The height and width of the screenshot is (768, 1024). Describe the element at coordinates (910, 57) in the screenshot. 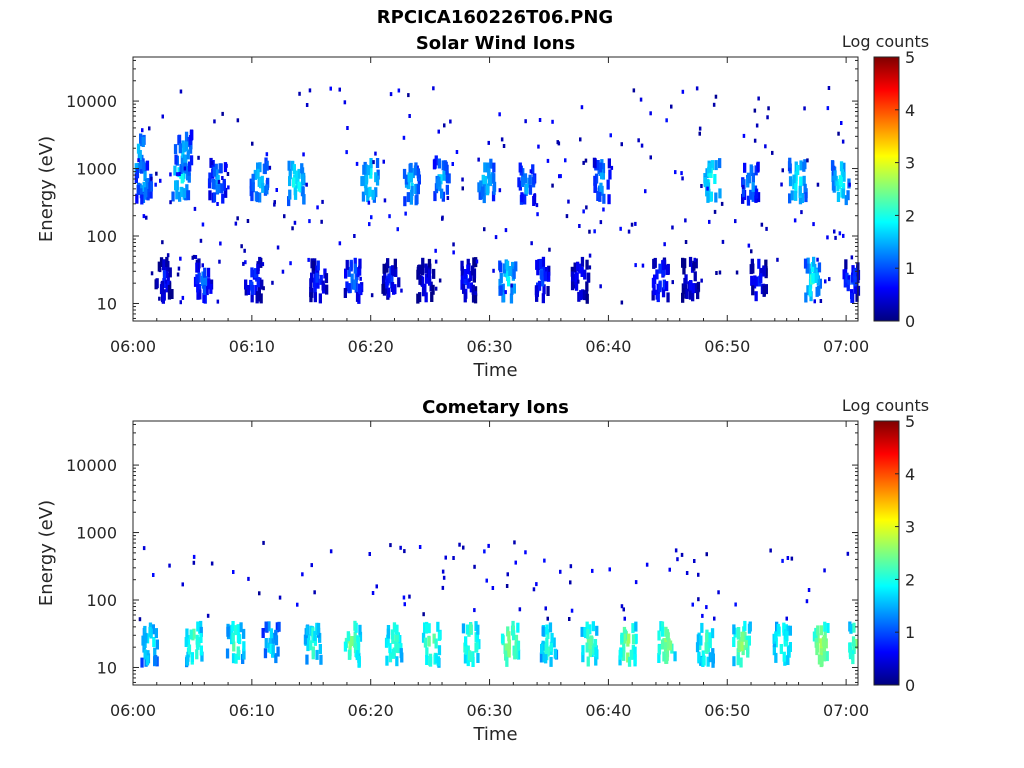

I see `colorbar-tick-label: 5` at that location.